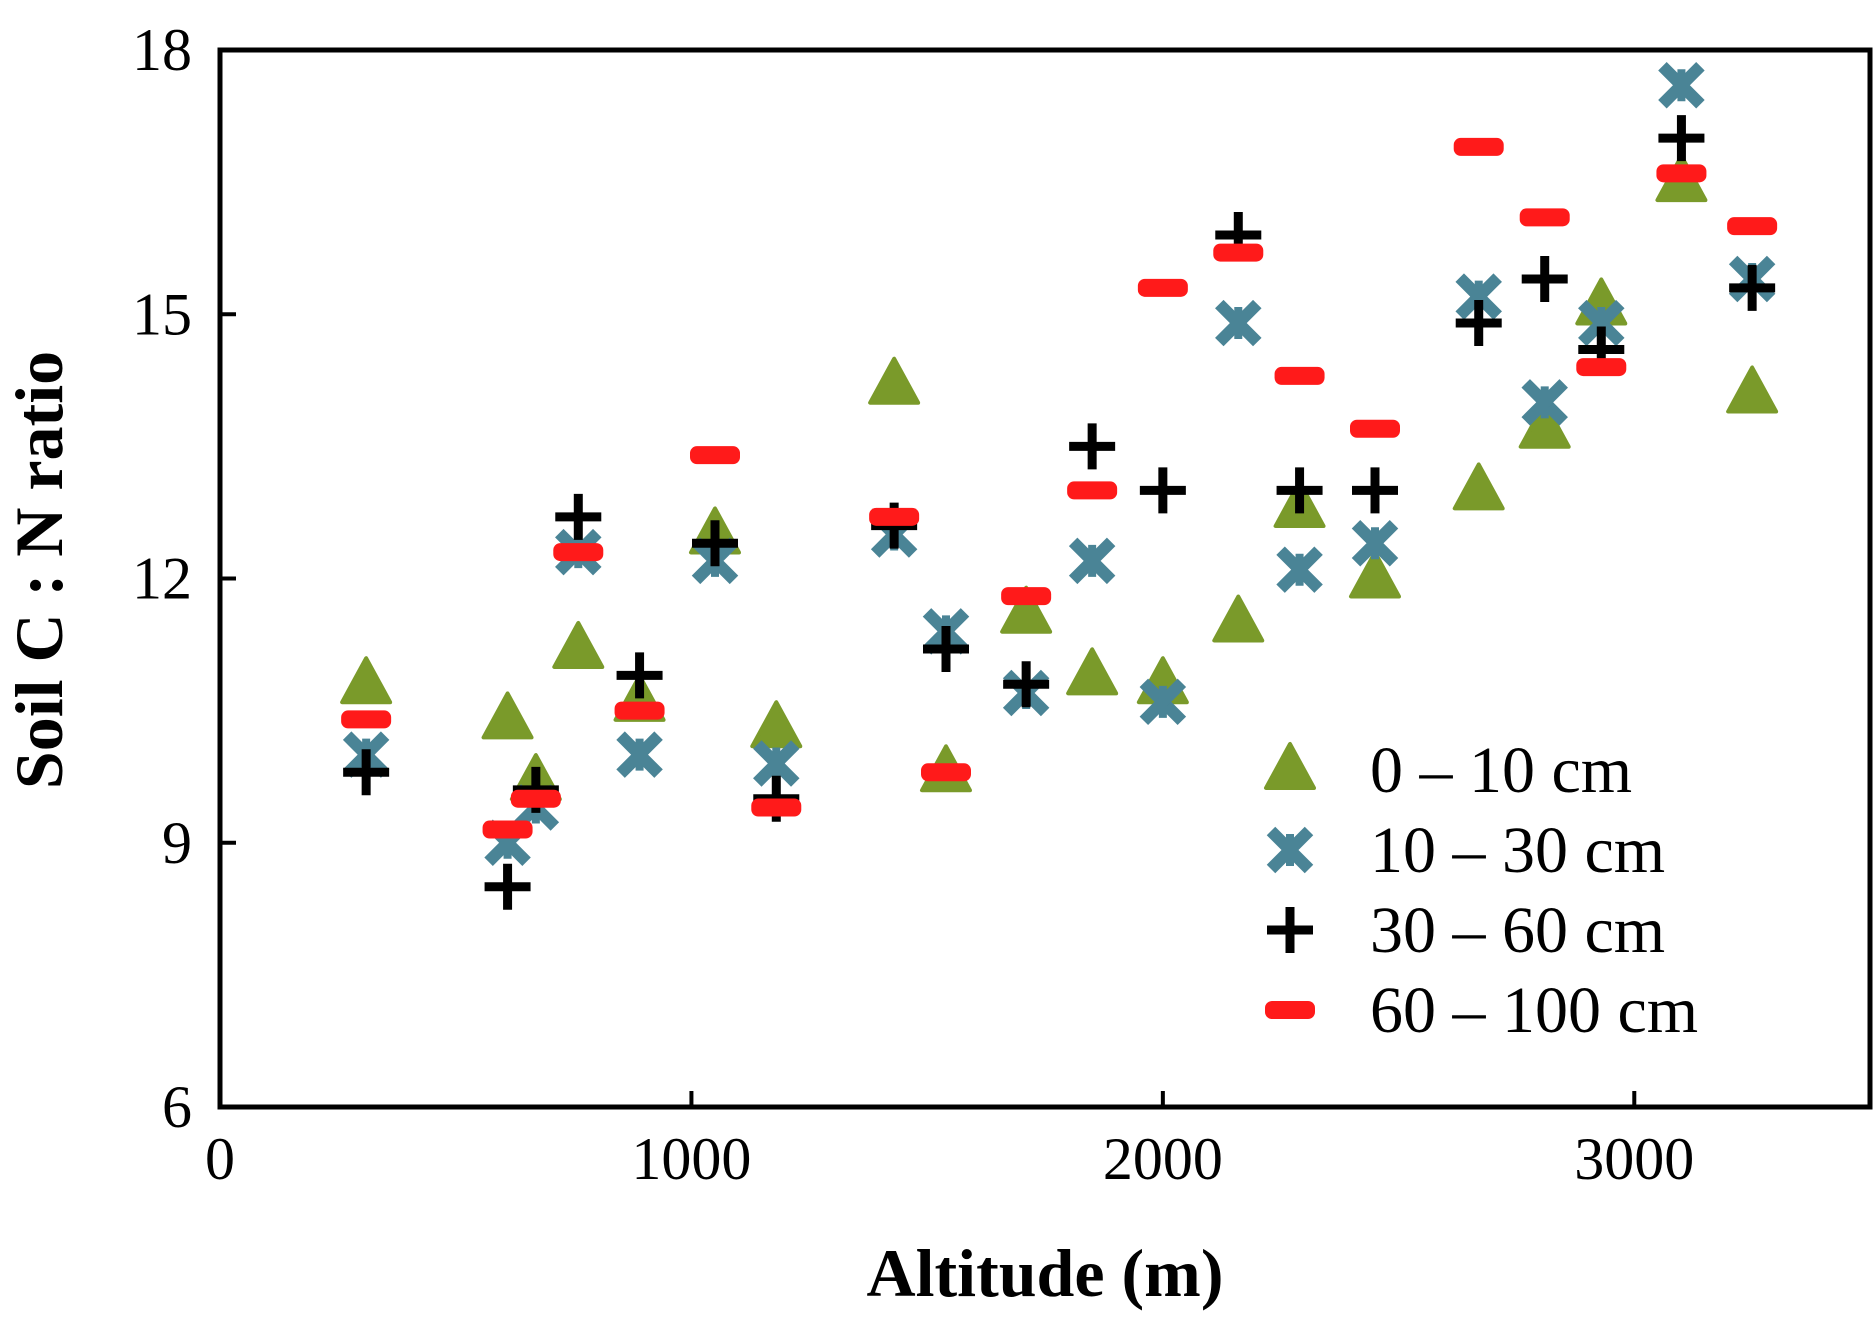 The image size is (1875, 1317). I want to click on legend-label: 10 – 30 cm, so click(1517, 850).